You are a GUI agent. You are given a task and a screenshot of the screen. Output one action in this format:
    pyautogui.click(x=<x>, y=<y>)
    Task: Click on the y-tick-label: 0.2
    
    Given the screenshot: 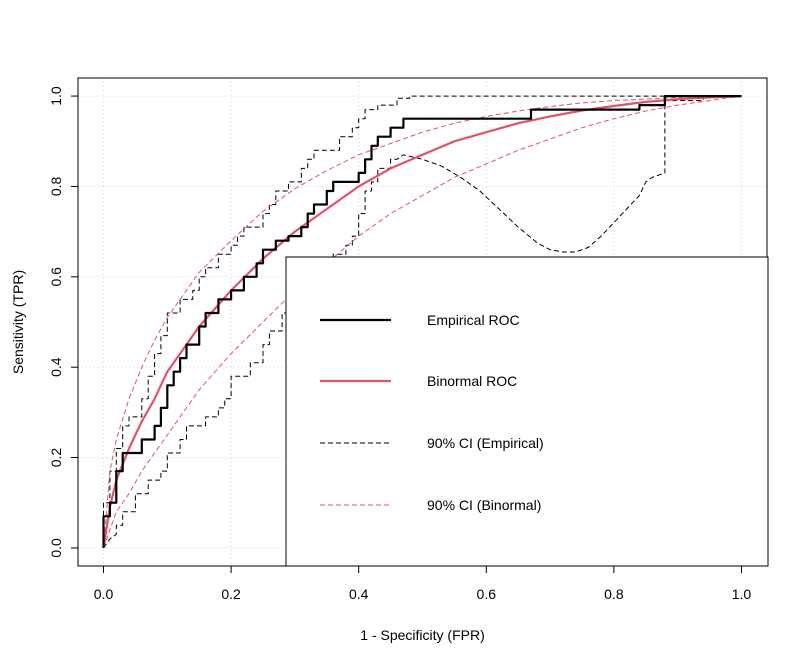 What is the action you would take?
    pyautogui.click(x=56, y=458)
    